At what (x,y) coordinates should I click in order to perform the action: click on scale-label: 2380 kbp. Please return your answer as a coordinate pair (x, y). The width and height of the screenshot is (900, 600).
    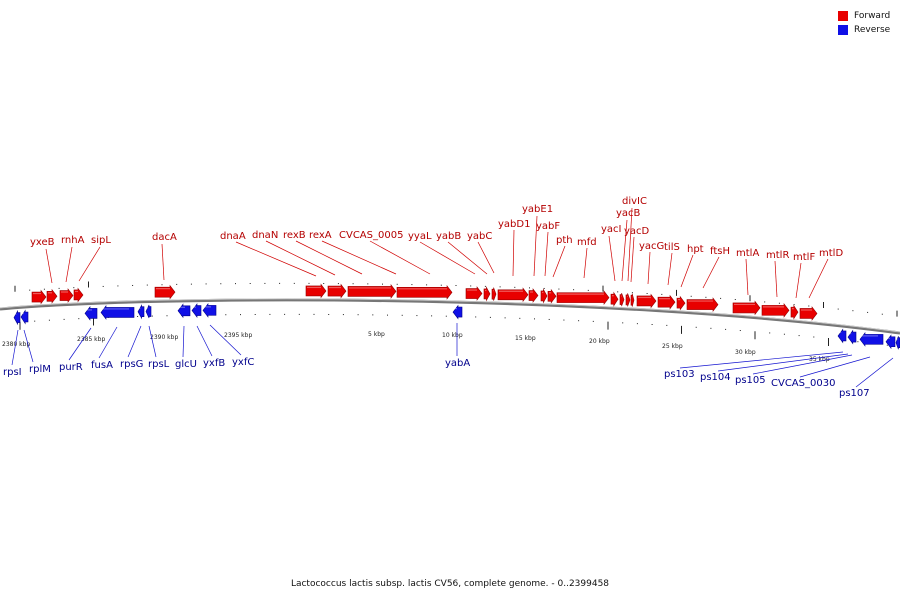
    Looking at the image, I should click on (16, 344).